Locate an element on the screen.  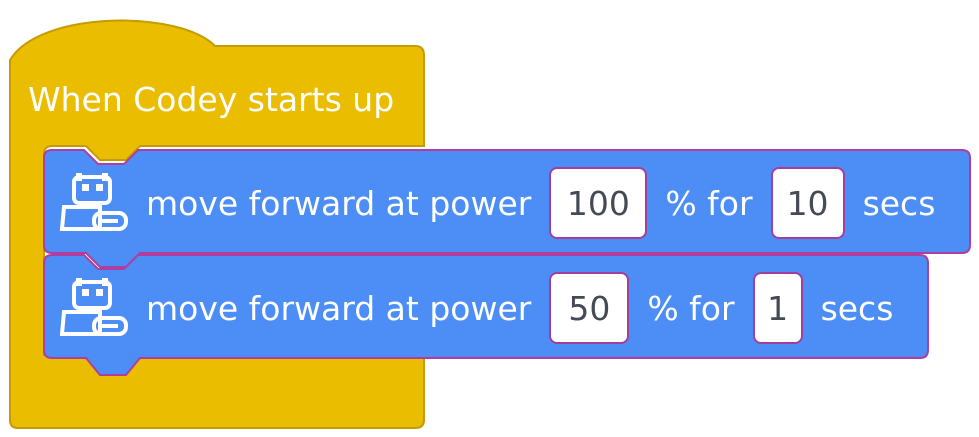
duration-input: 1 is located at coordinates (777, 308).